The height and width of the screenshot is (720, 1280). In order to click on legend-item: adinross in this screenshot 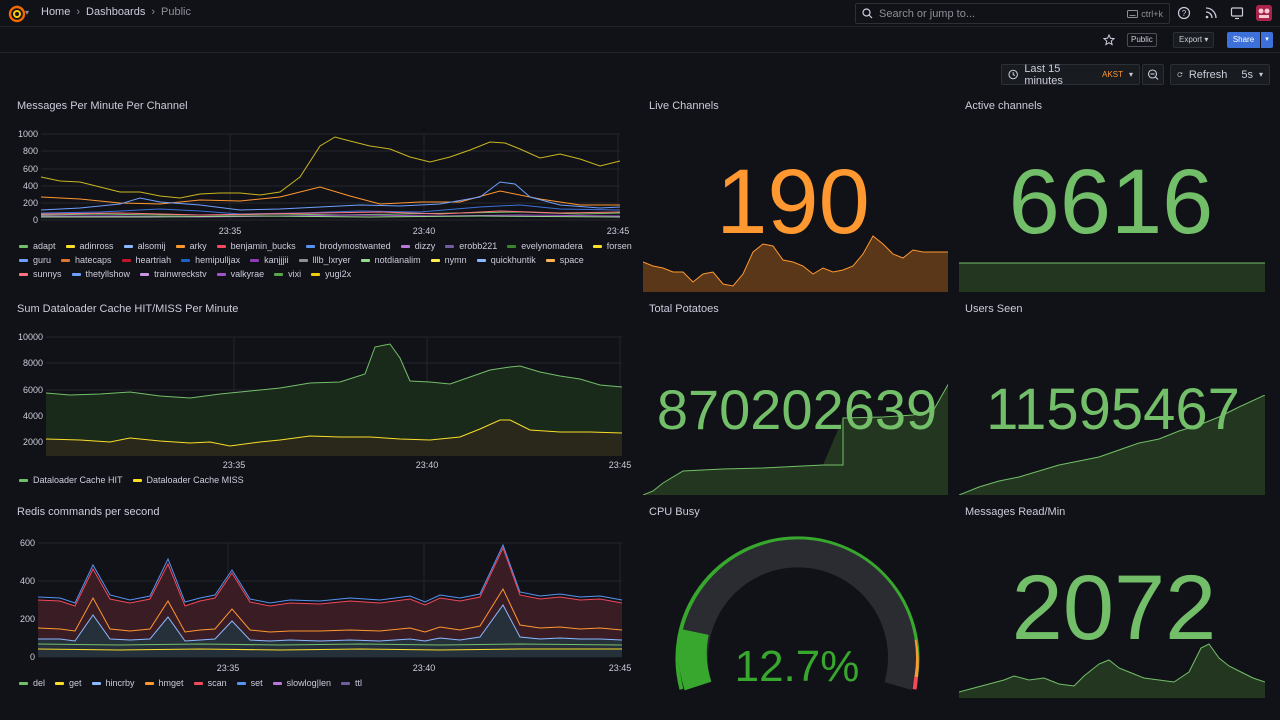, I will do `click(89, 246)`.